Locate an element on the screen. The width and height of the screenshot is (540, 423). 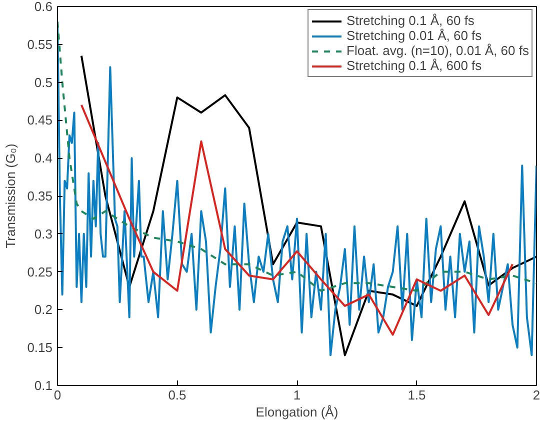
legend-label: Float. avg. (n=10), 0.01 Å, 60 fs is located at coordinates (437, 50).